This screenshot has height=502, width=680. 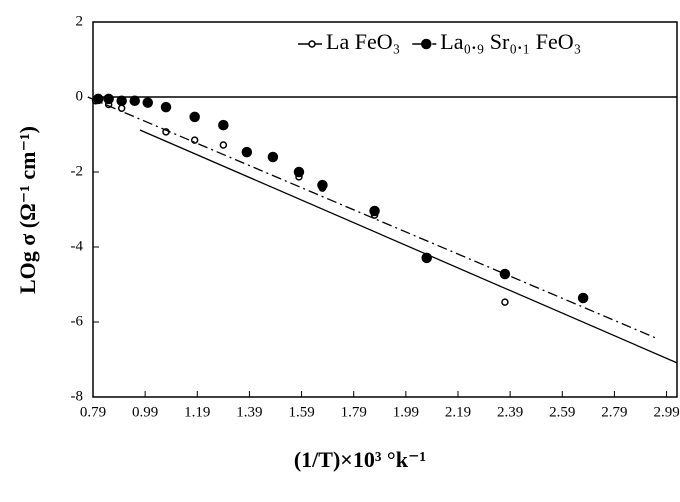 I want to click on y-tick-label: -4, so click(x=77, y=246).